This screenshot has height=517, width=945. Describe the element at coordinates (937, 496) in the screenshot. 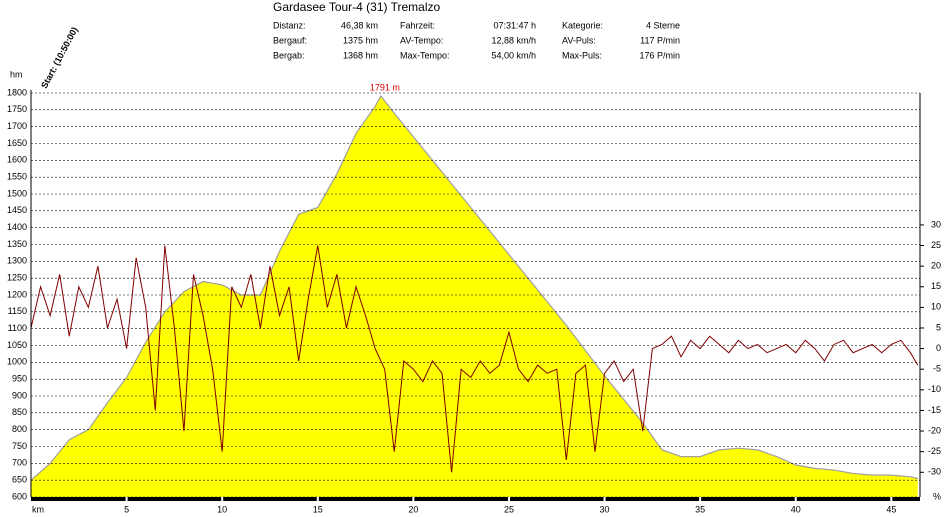

I see `y2-axis-label: %` at that location.